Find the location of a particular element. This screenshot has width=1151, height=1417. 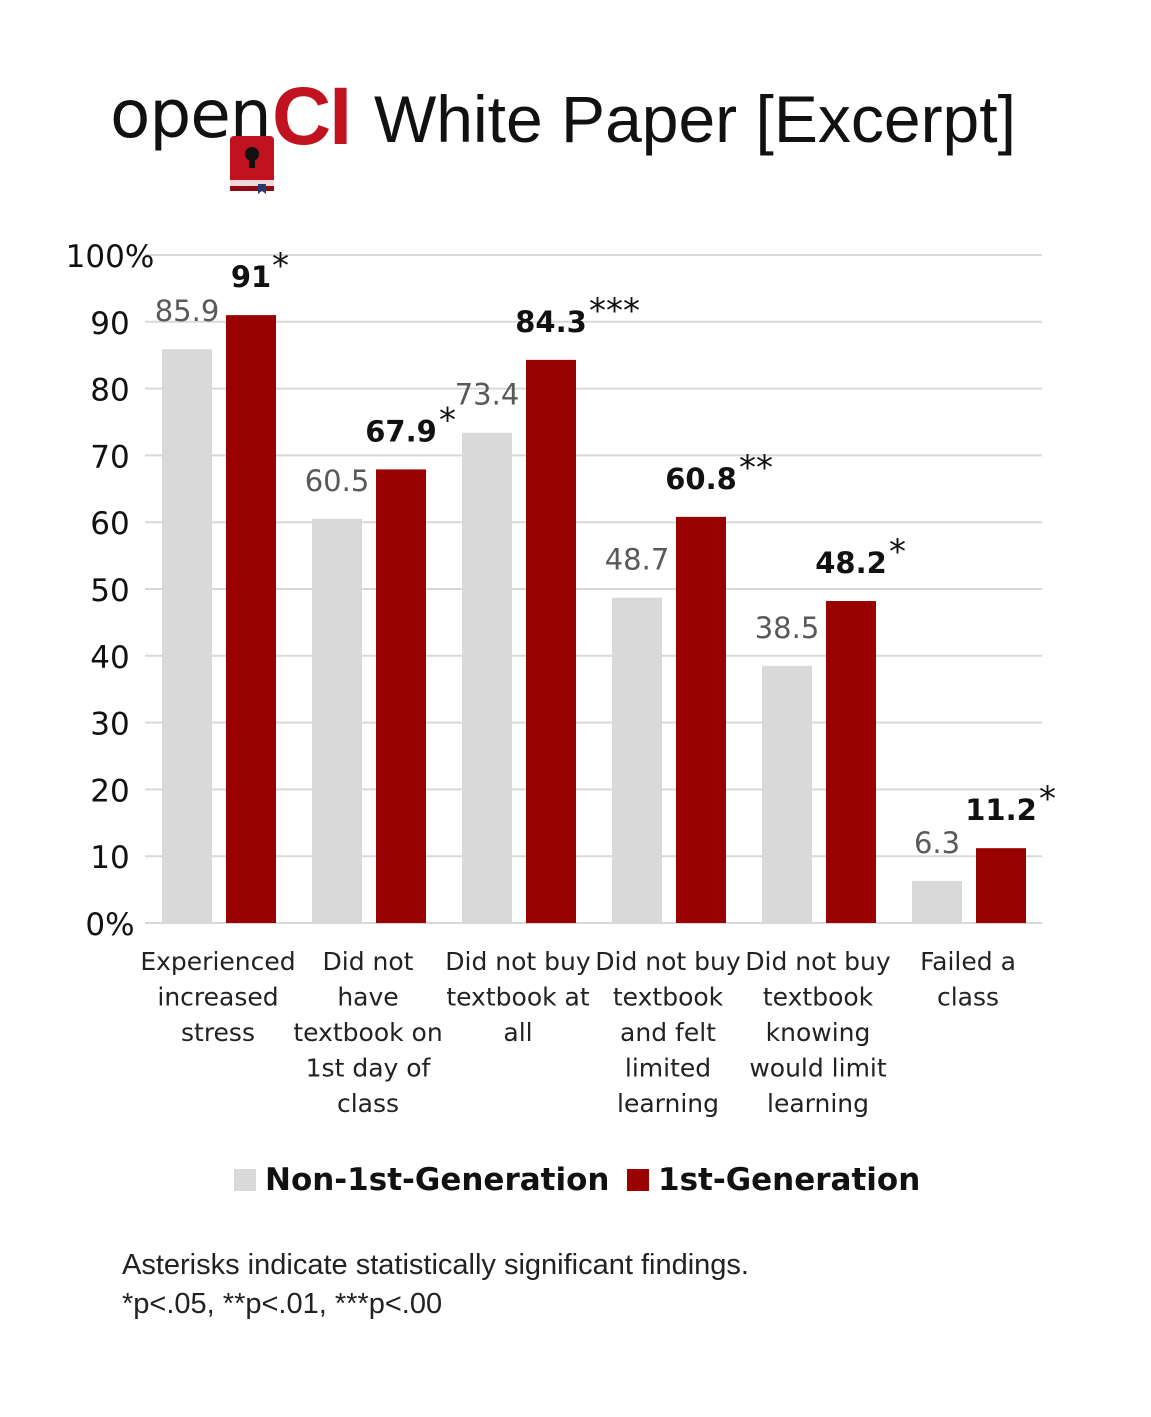

data-label-non-first-gen: 60.5 is located at coordinates (337, 481).